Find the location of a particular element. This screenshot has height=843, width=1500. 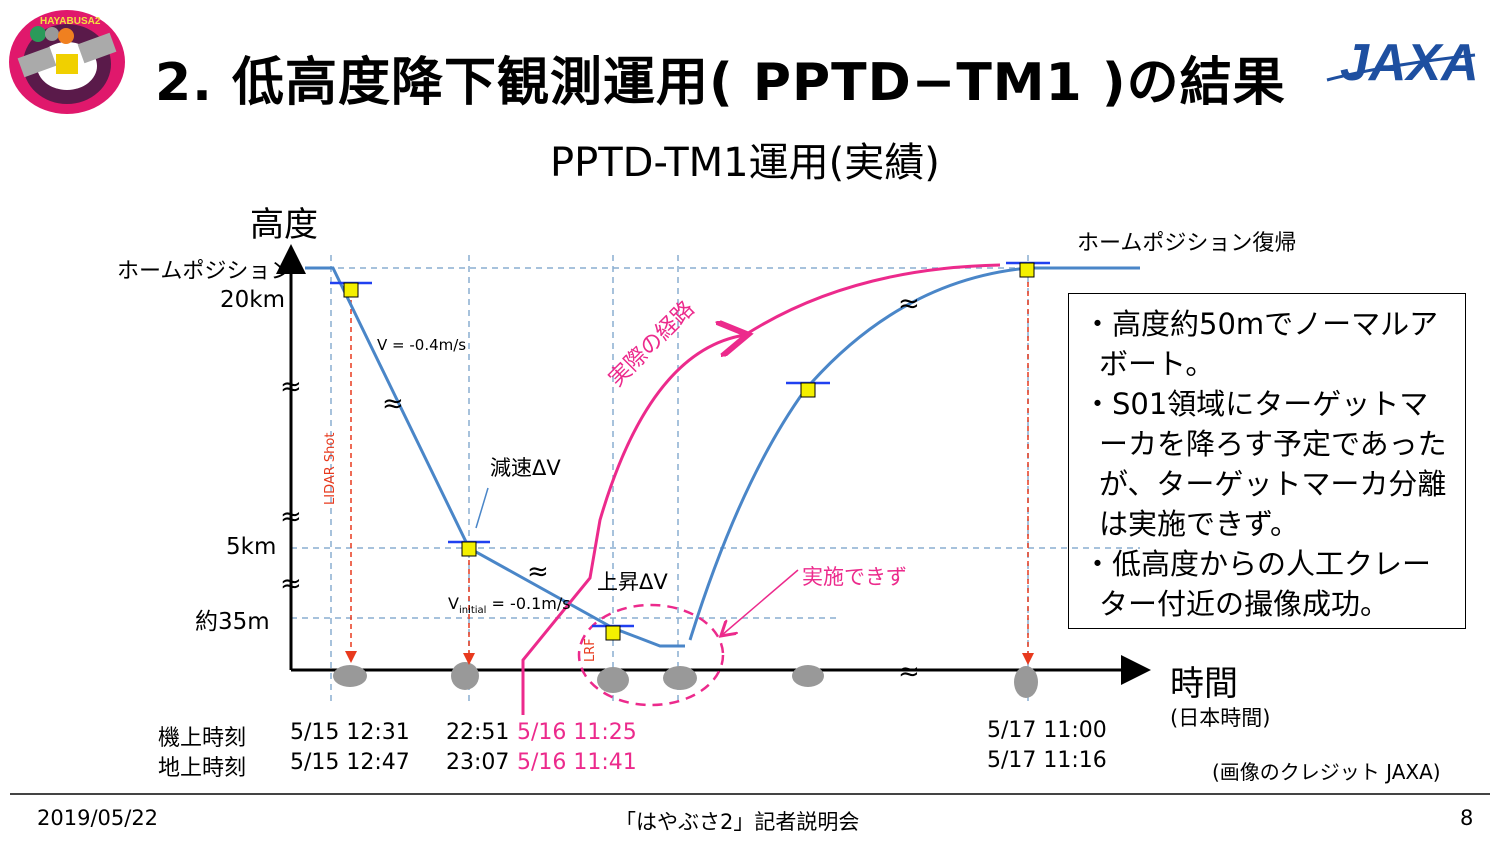

footer-date: 2019/05/22 is located at coordinates (98, 818).